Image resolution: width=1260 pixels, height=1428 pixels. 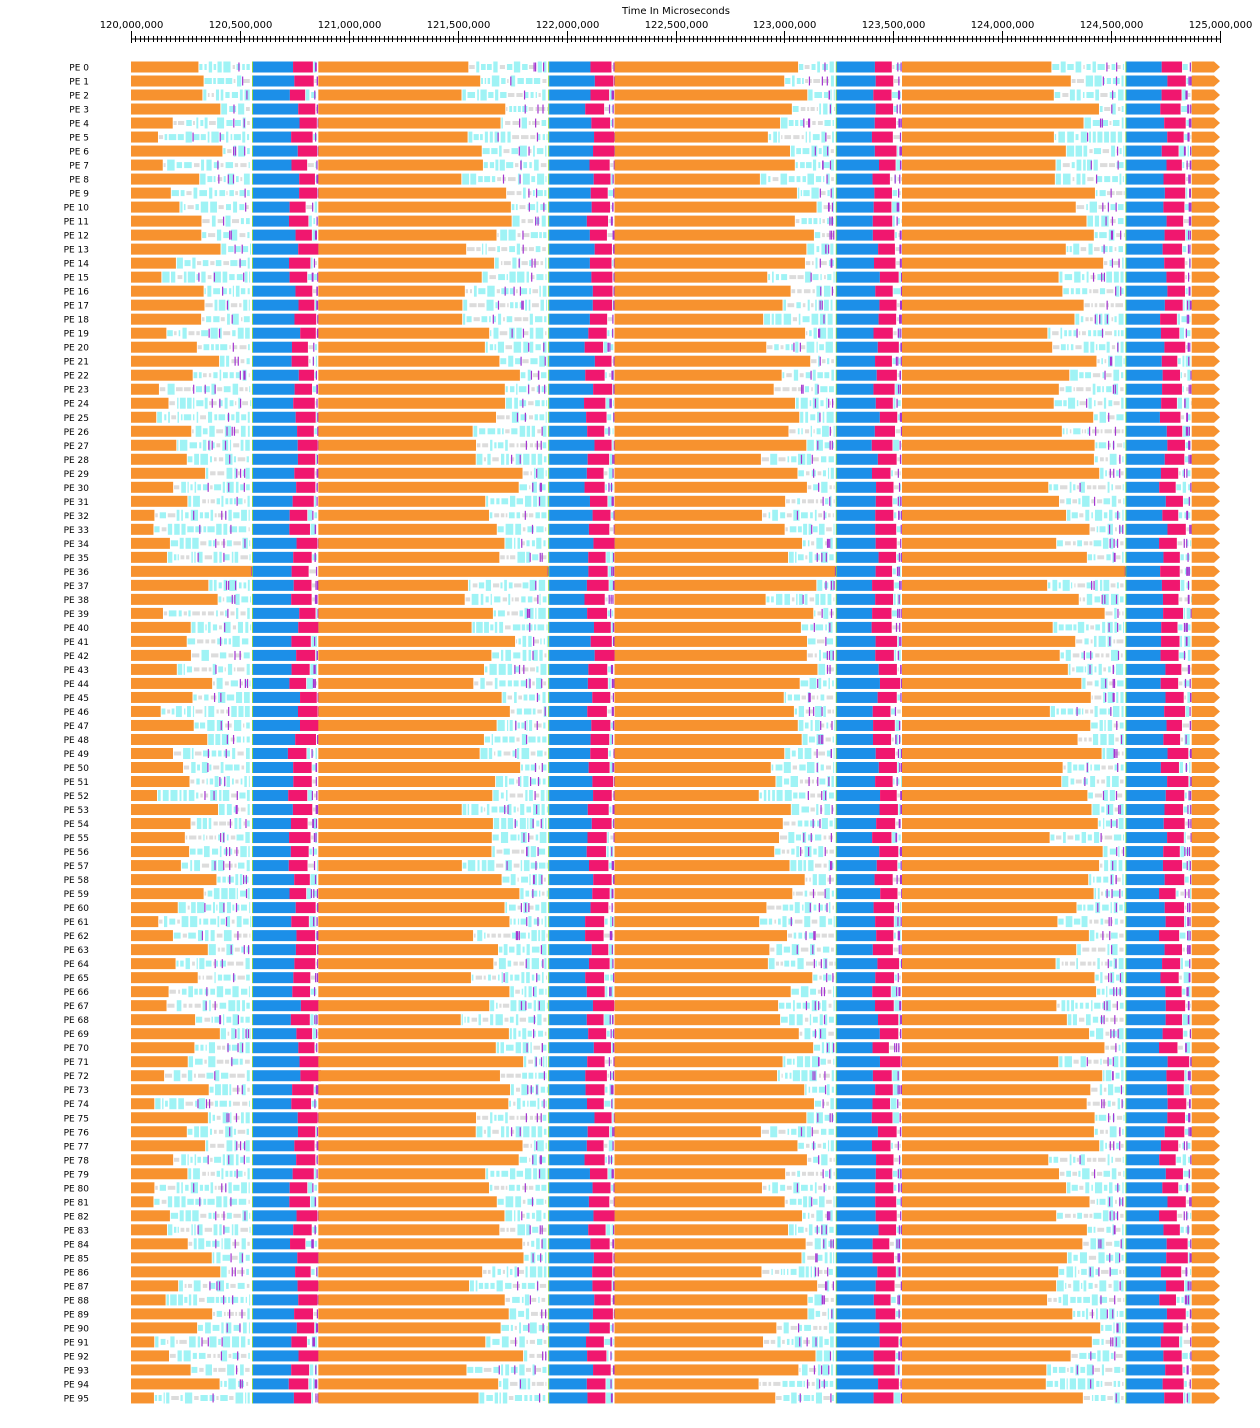 I want to click on pe-label: PE 47, so click(x=76, y=727).